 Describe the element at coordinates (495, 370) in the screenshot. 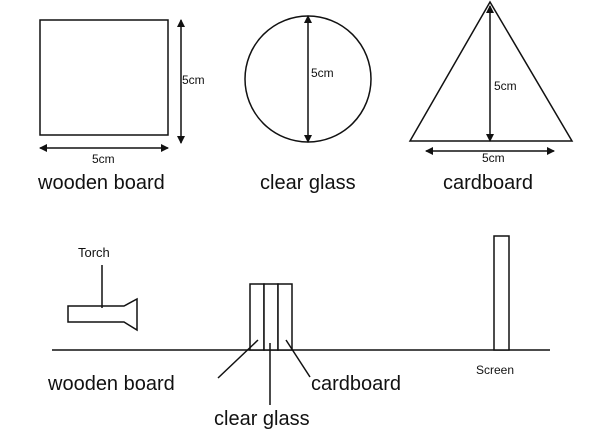

I see `screen-label: Screen` at that location.